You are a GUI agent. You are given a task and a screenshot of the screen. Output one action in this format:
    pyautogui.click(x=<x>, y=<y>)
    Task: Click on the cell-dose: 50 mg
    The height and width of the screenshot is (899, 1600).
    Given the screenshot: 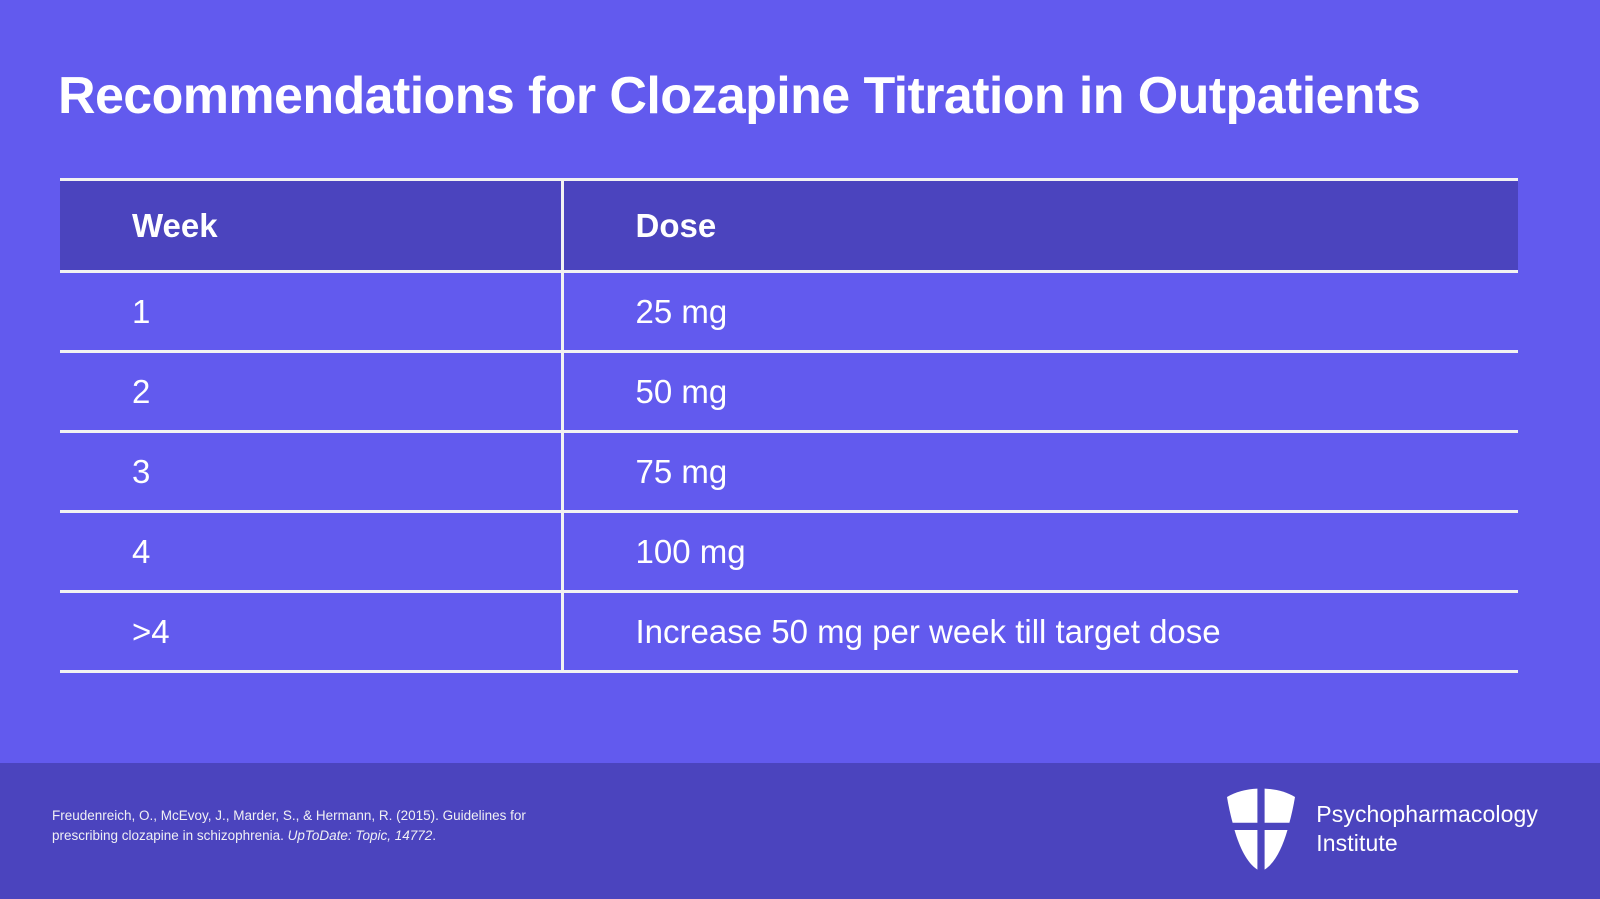 What is the action you would take?
    pyautogui.click(x=1039, y=392)
    